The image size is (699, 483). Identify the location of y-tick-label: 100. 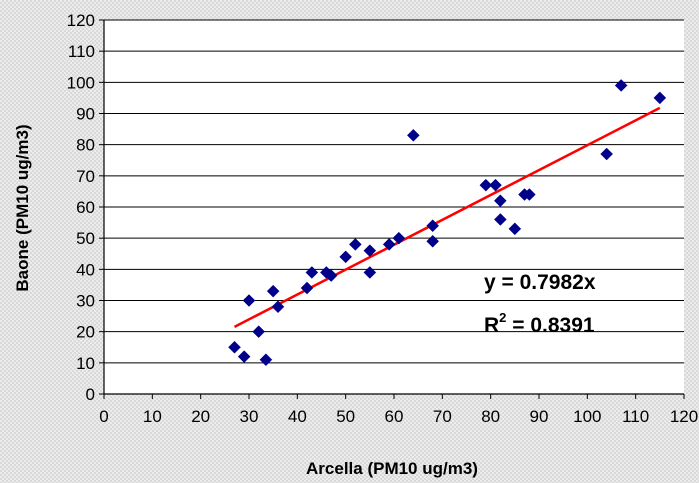
(81, 82).